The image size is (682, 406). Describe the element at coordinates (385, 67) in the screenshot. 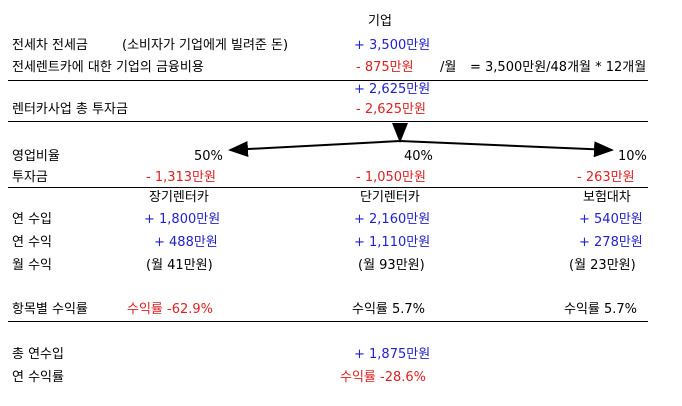

I see `finance-cost-value: - 875만원` at that location.